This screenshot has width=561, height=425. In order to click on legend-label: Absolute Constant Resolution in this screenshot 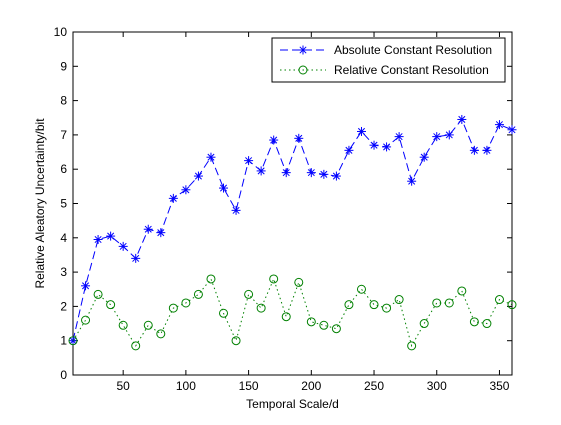, I will do `click(413, 50)`.